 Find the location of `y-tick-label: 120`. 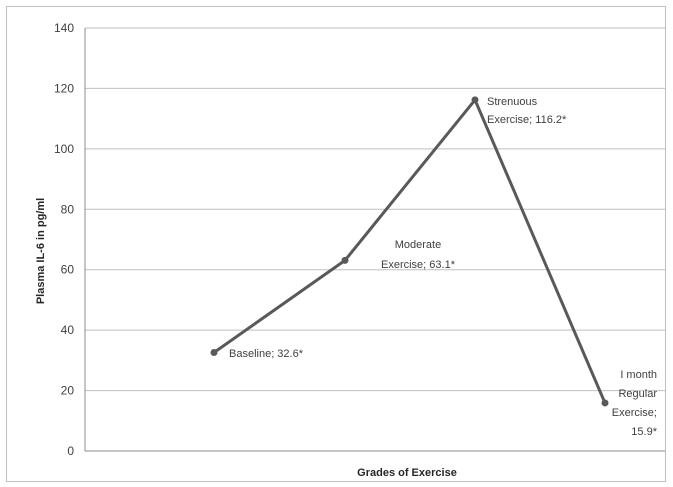

y-tick-label: 120 is located at coordinates (64, 88).